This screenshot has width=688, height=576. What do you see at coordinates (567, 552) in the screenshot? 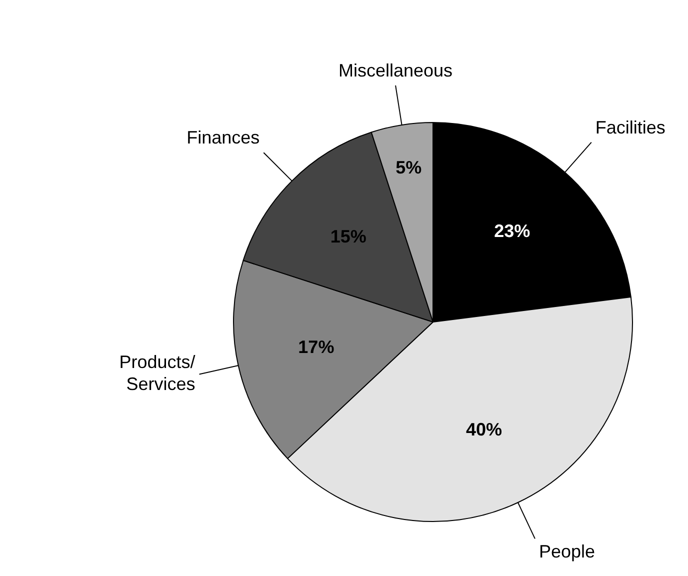
I see `slice-label: People` at bounding box center [567, 552].